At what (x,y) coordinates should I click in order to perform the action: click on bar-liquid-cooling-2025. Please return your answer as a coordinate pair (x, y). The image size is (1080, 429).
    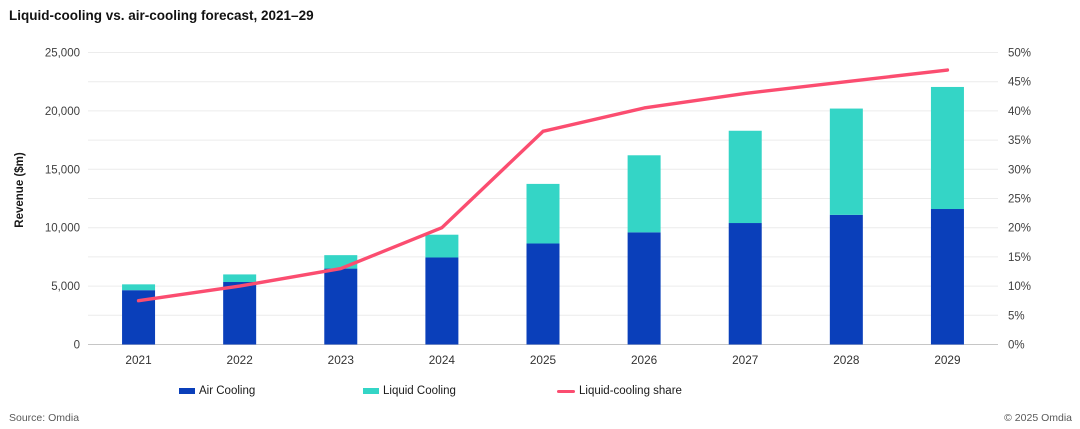
    Looking at the image, I should click on (543, 213).